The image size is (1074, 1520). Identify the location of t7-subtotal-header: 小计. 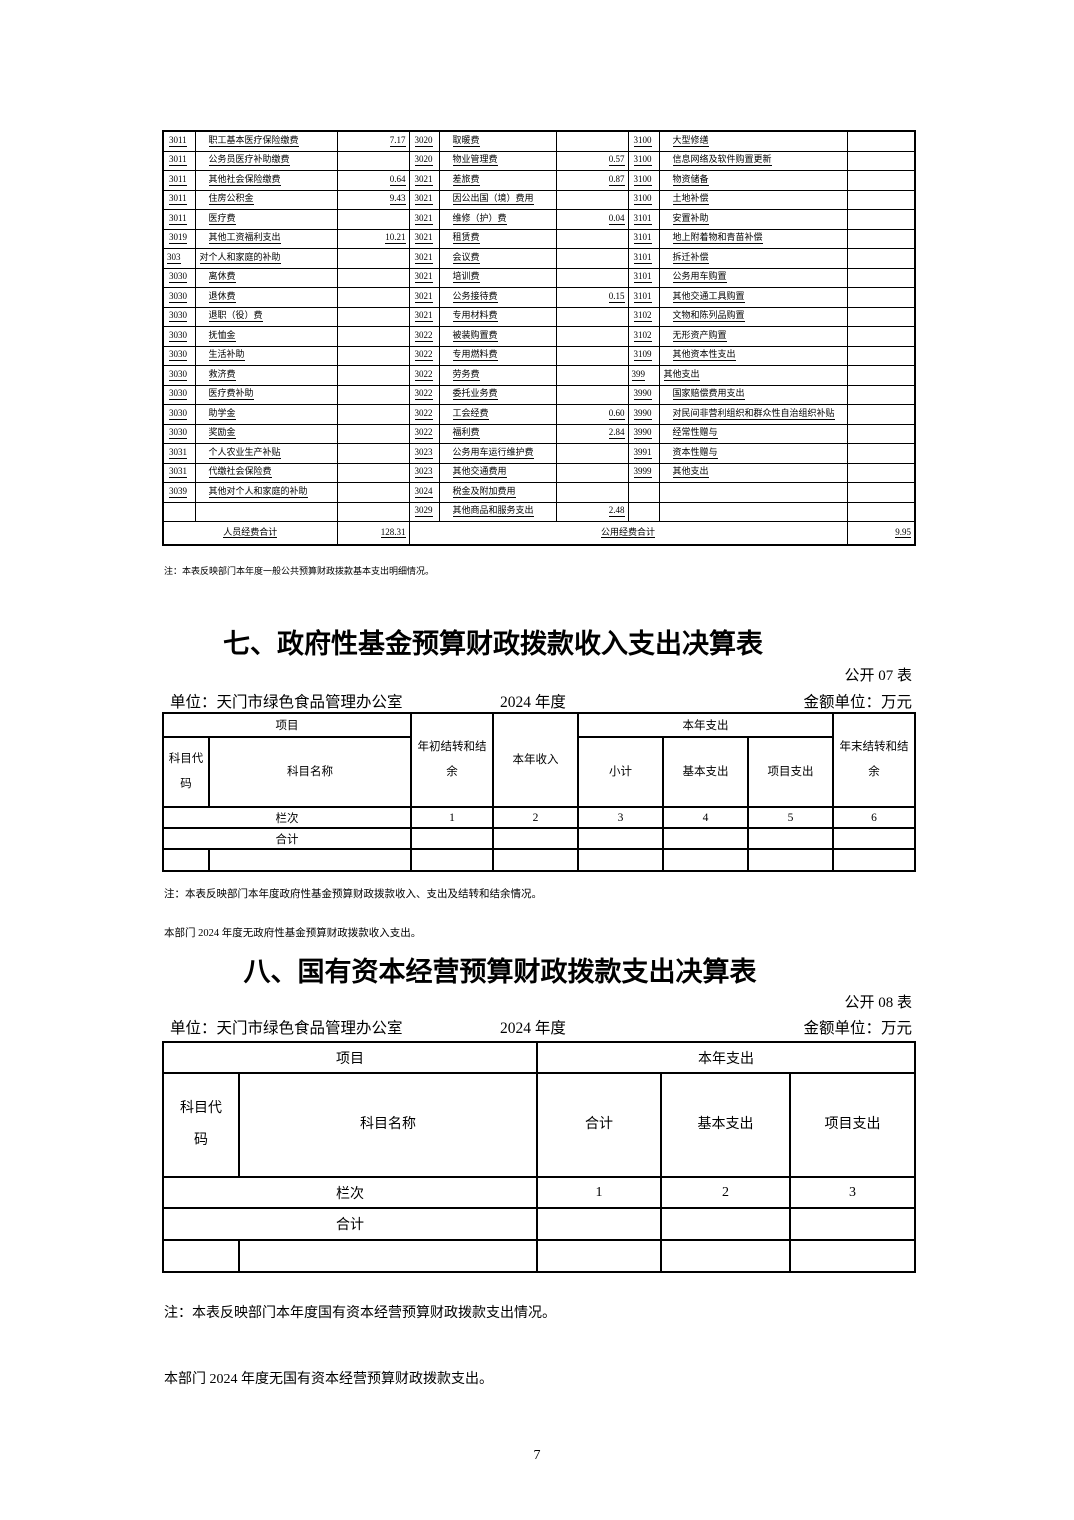
(620, 772).